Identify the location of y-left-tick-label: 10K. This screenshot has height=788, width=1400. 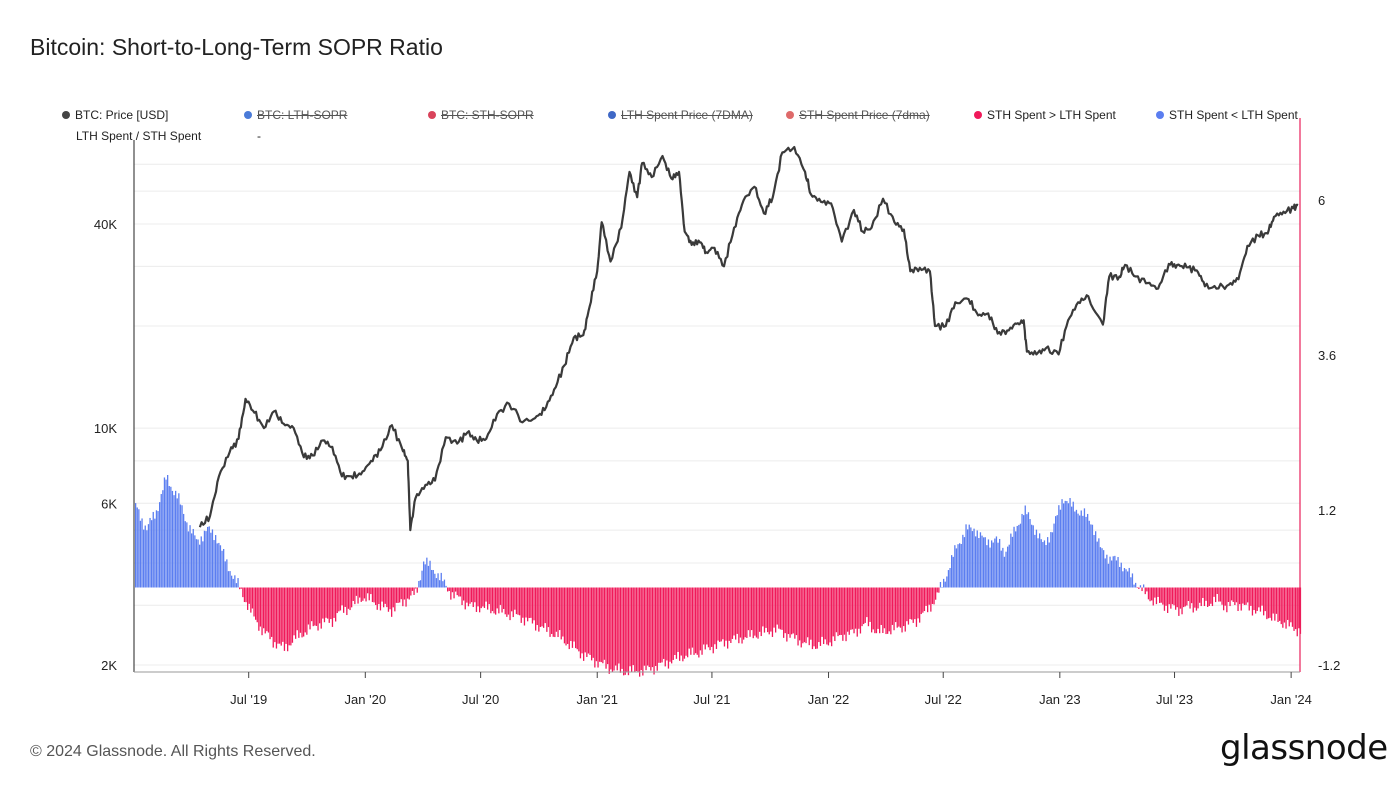
(105, 428).